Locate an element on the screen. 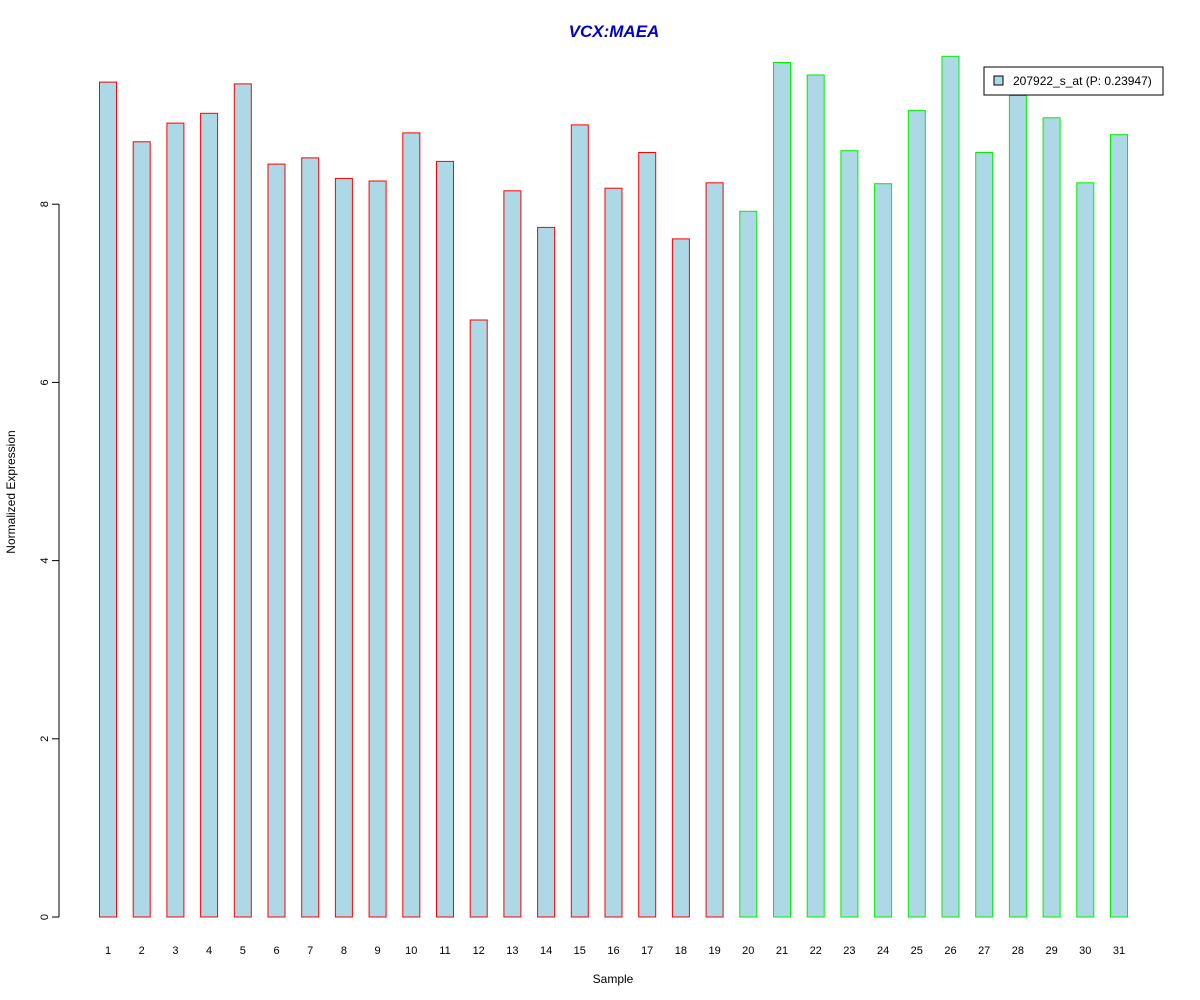 This screenshot has width=1200, height=1000. x-tick-label-23: 23 is located at coordinates (849, 951).